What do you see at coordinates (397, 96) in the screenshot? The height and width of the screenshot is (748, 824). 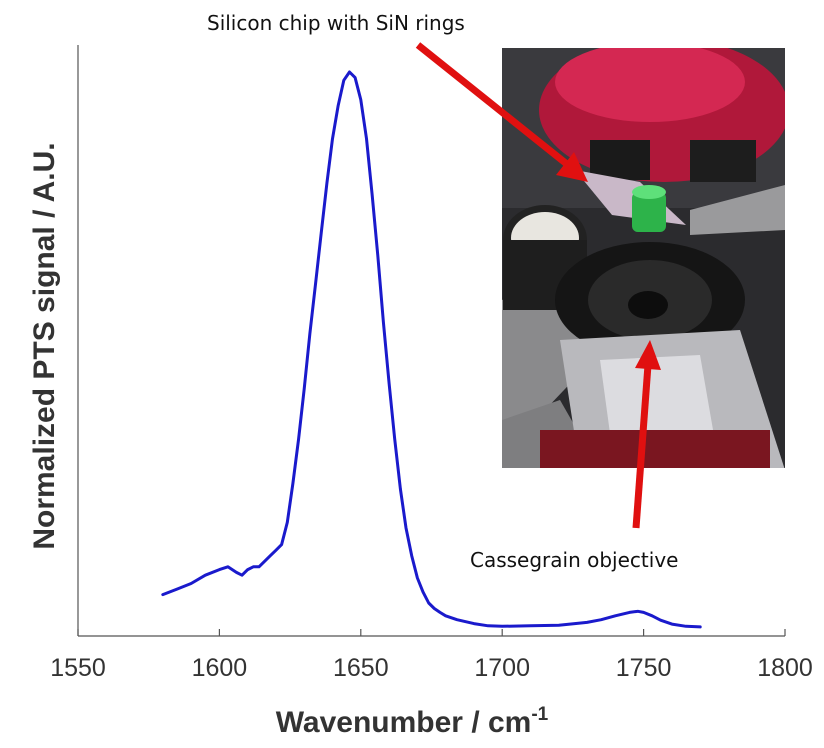 I see `annotation-silicon-chip: Silicon chip with SiN rings` at bounding box center [397, 96].